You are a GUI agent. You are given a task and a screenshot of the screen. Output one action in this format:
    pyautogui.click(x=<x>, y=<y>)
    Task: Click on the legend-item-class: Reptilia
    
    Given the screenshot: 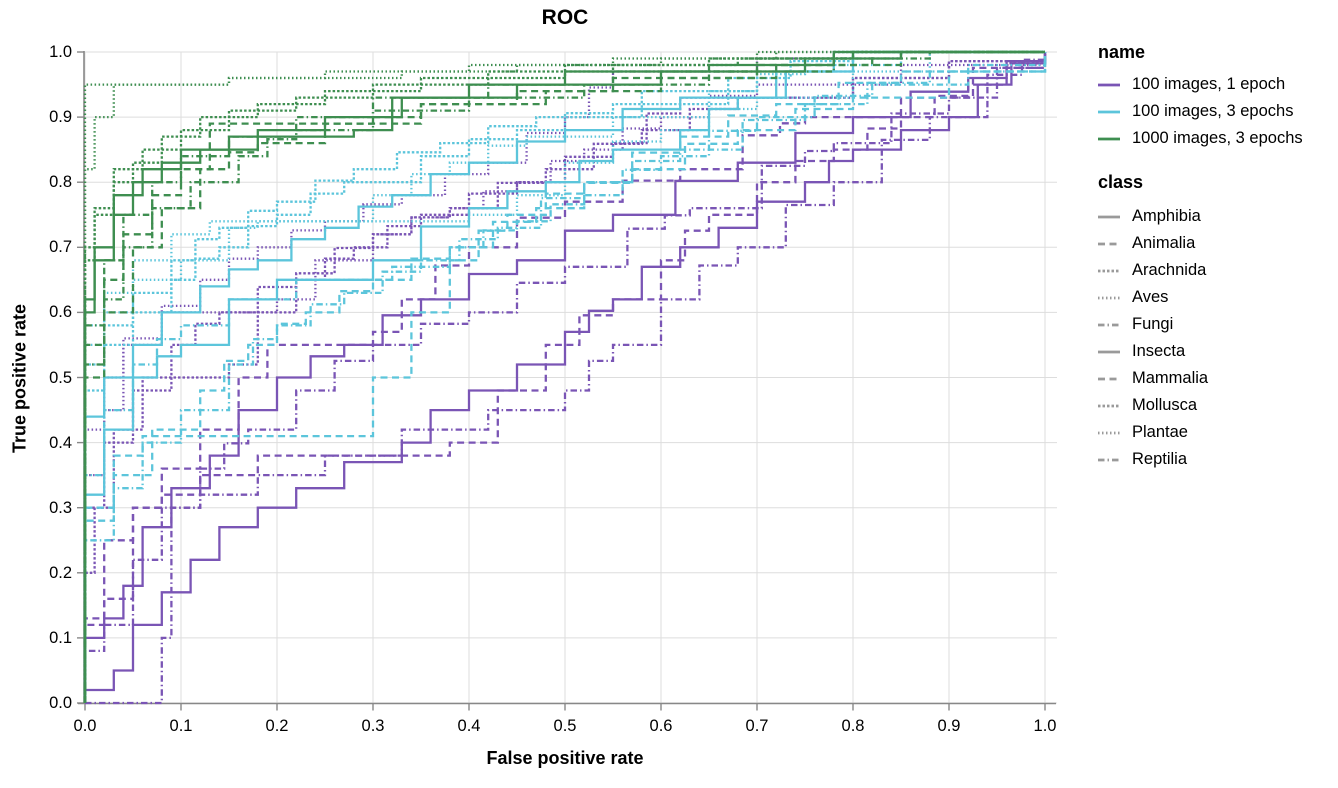 What is the action you would take?
    pyautogui.click(x=1200, y=459)
    